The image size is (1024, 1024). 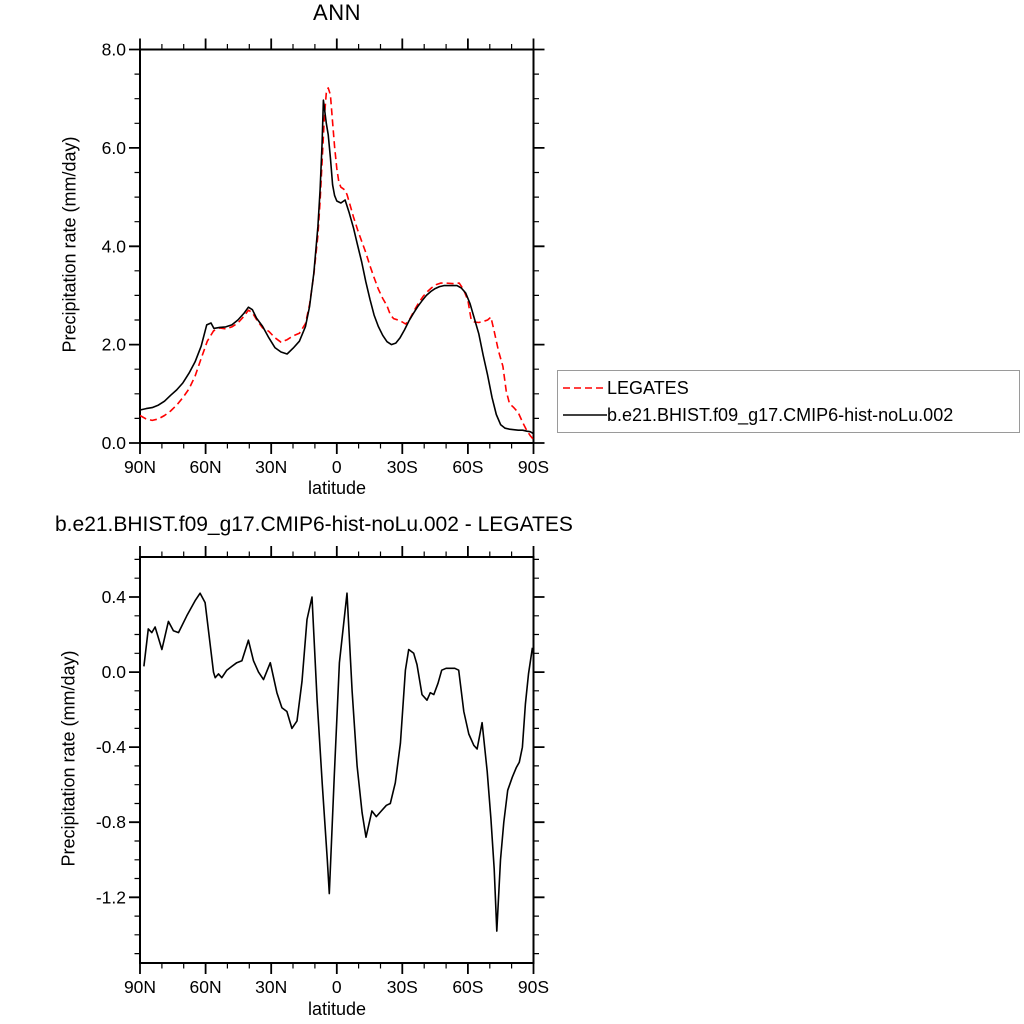 I want to click on y-tick-label: 8.0, so click(x=114, y=50).